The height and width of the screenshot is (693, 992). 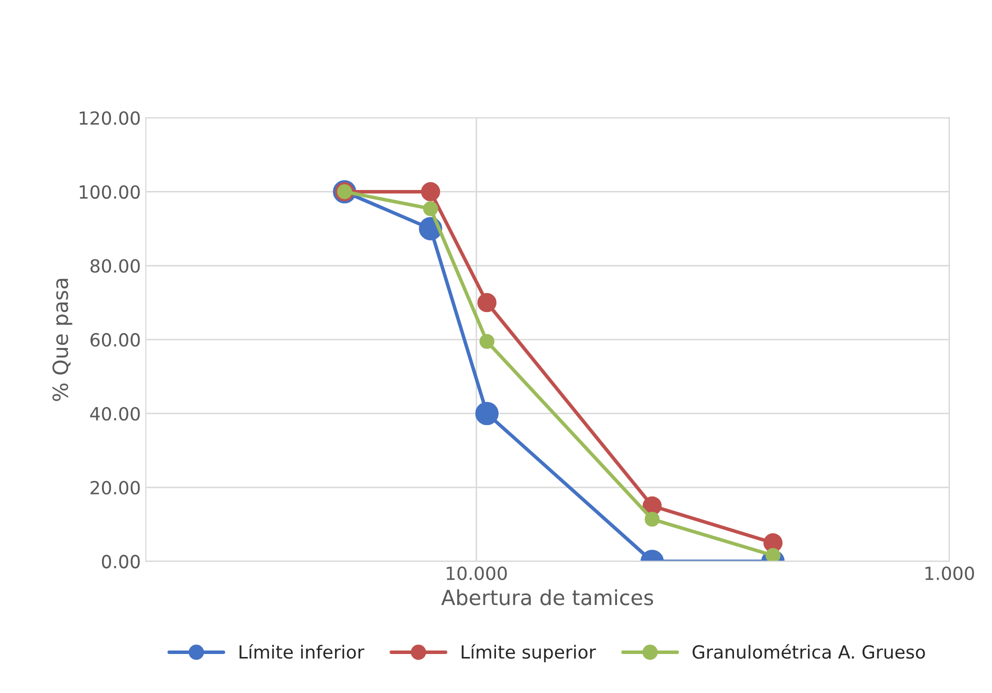 What do you see at coordinates (529, 653) in the screenshot?
I see `legend-label: Límite superior` at bounding box center [529, 653].